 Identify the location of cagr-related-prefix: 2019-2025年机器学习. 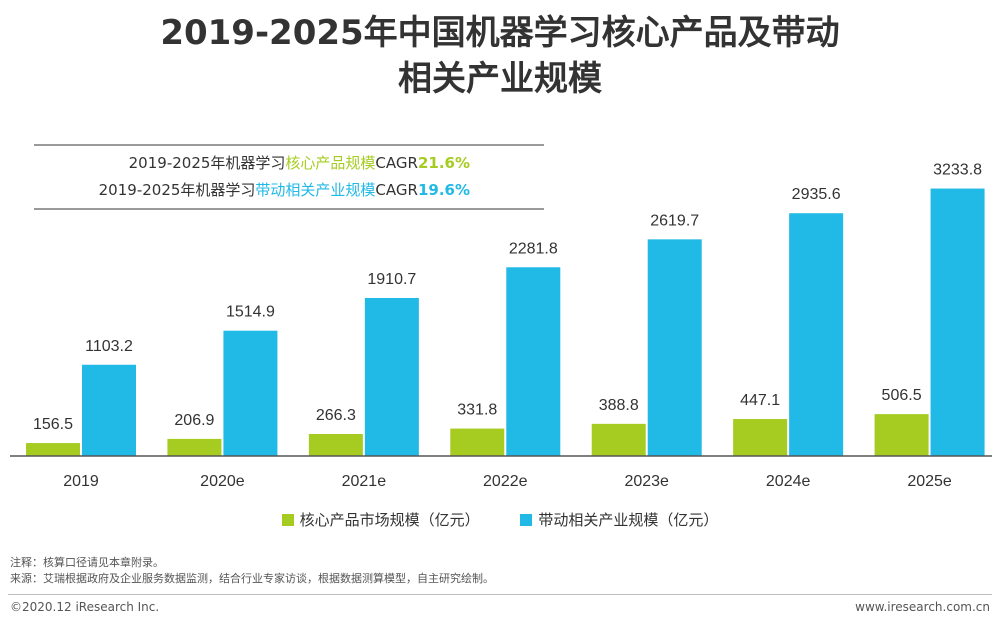
(177, 190).